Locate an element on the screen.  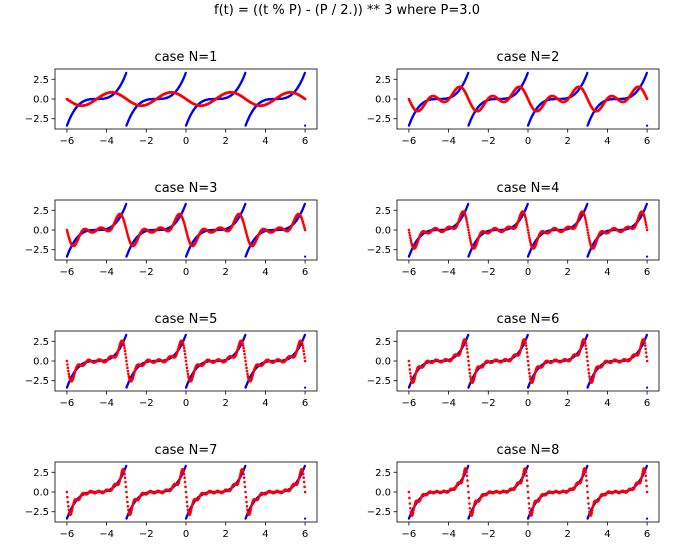
subplot-title: case N=1 is located at coordinates (186, 57).